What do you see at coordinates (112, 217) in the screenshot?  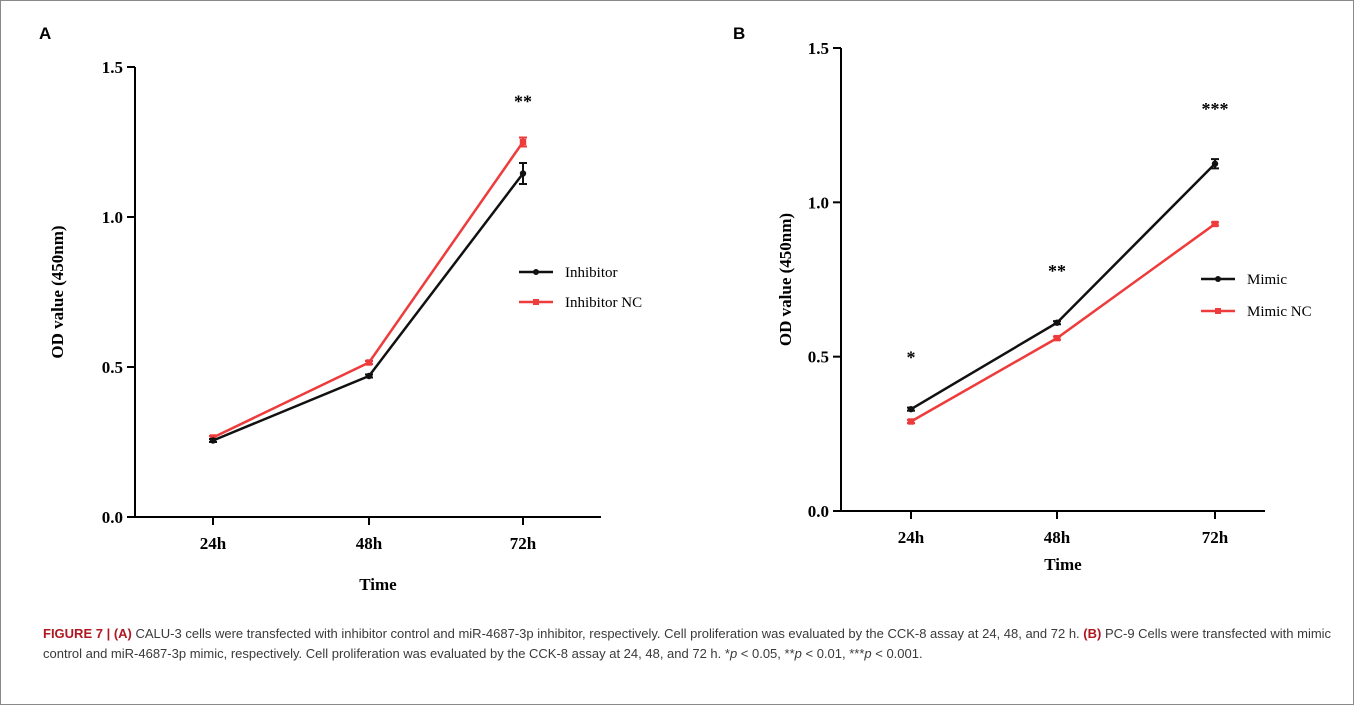 I see `panel-a-y-tick-label: 1.0` at bounding box center [112, 217].